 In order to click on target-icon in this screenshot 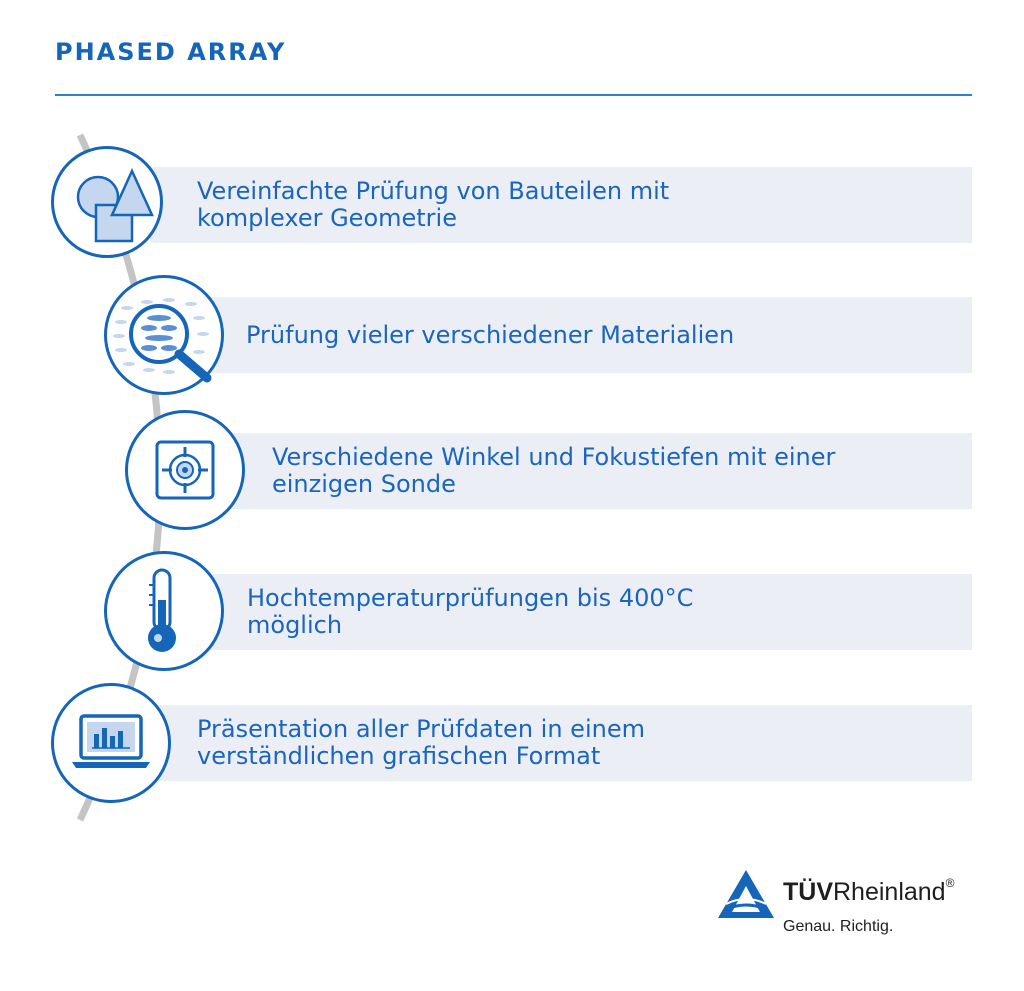, I will do `click(185, 470)`.